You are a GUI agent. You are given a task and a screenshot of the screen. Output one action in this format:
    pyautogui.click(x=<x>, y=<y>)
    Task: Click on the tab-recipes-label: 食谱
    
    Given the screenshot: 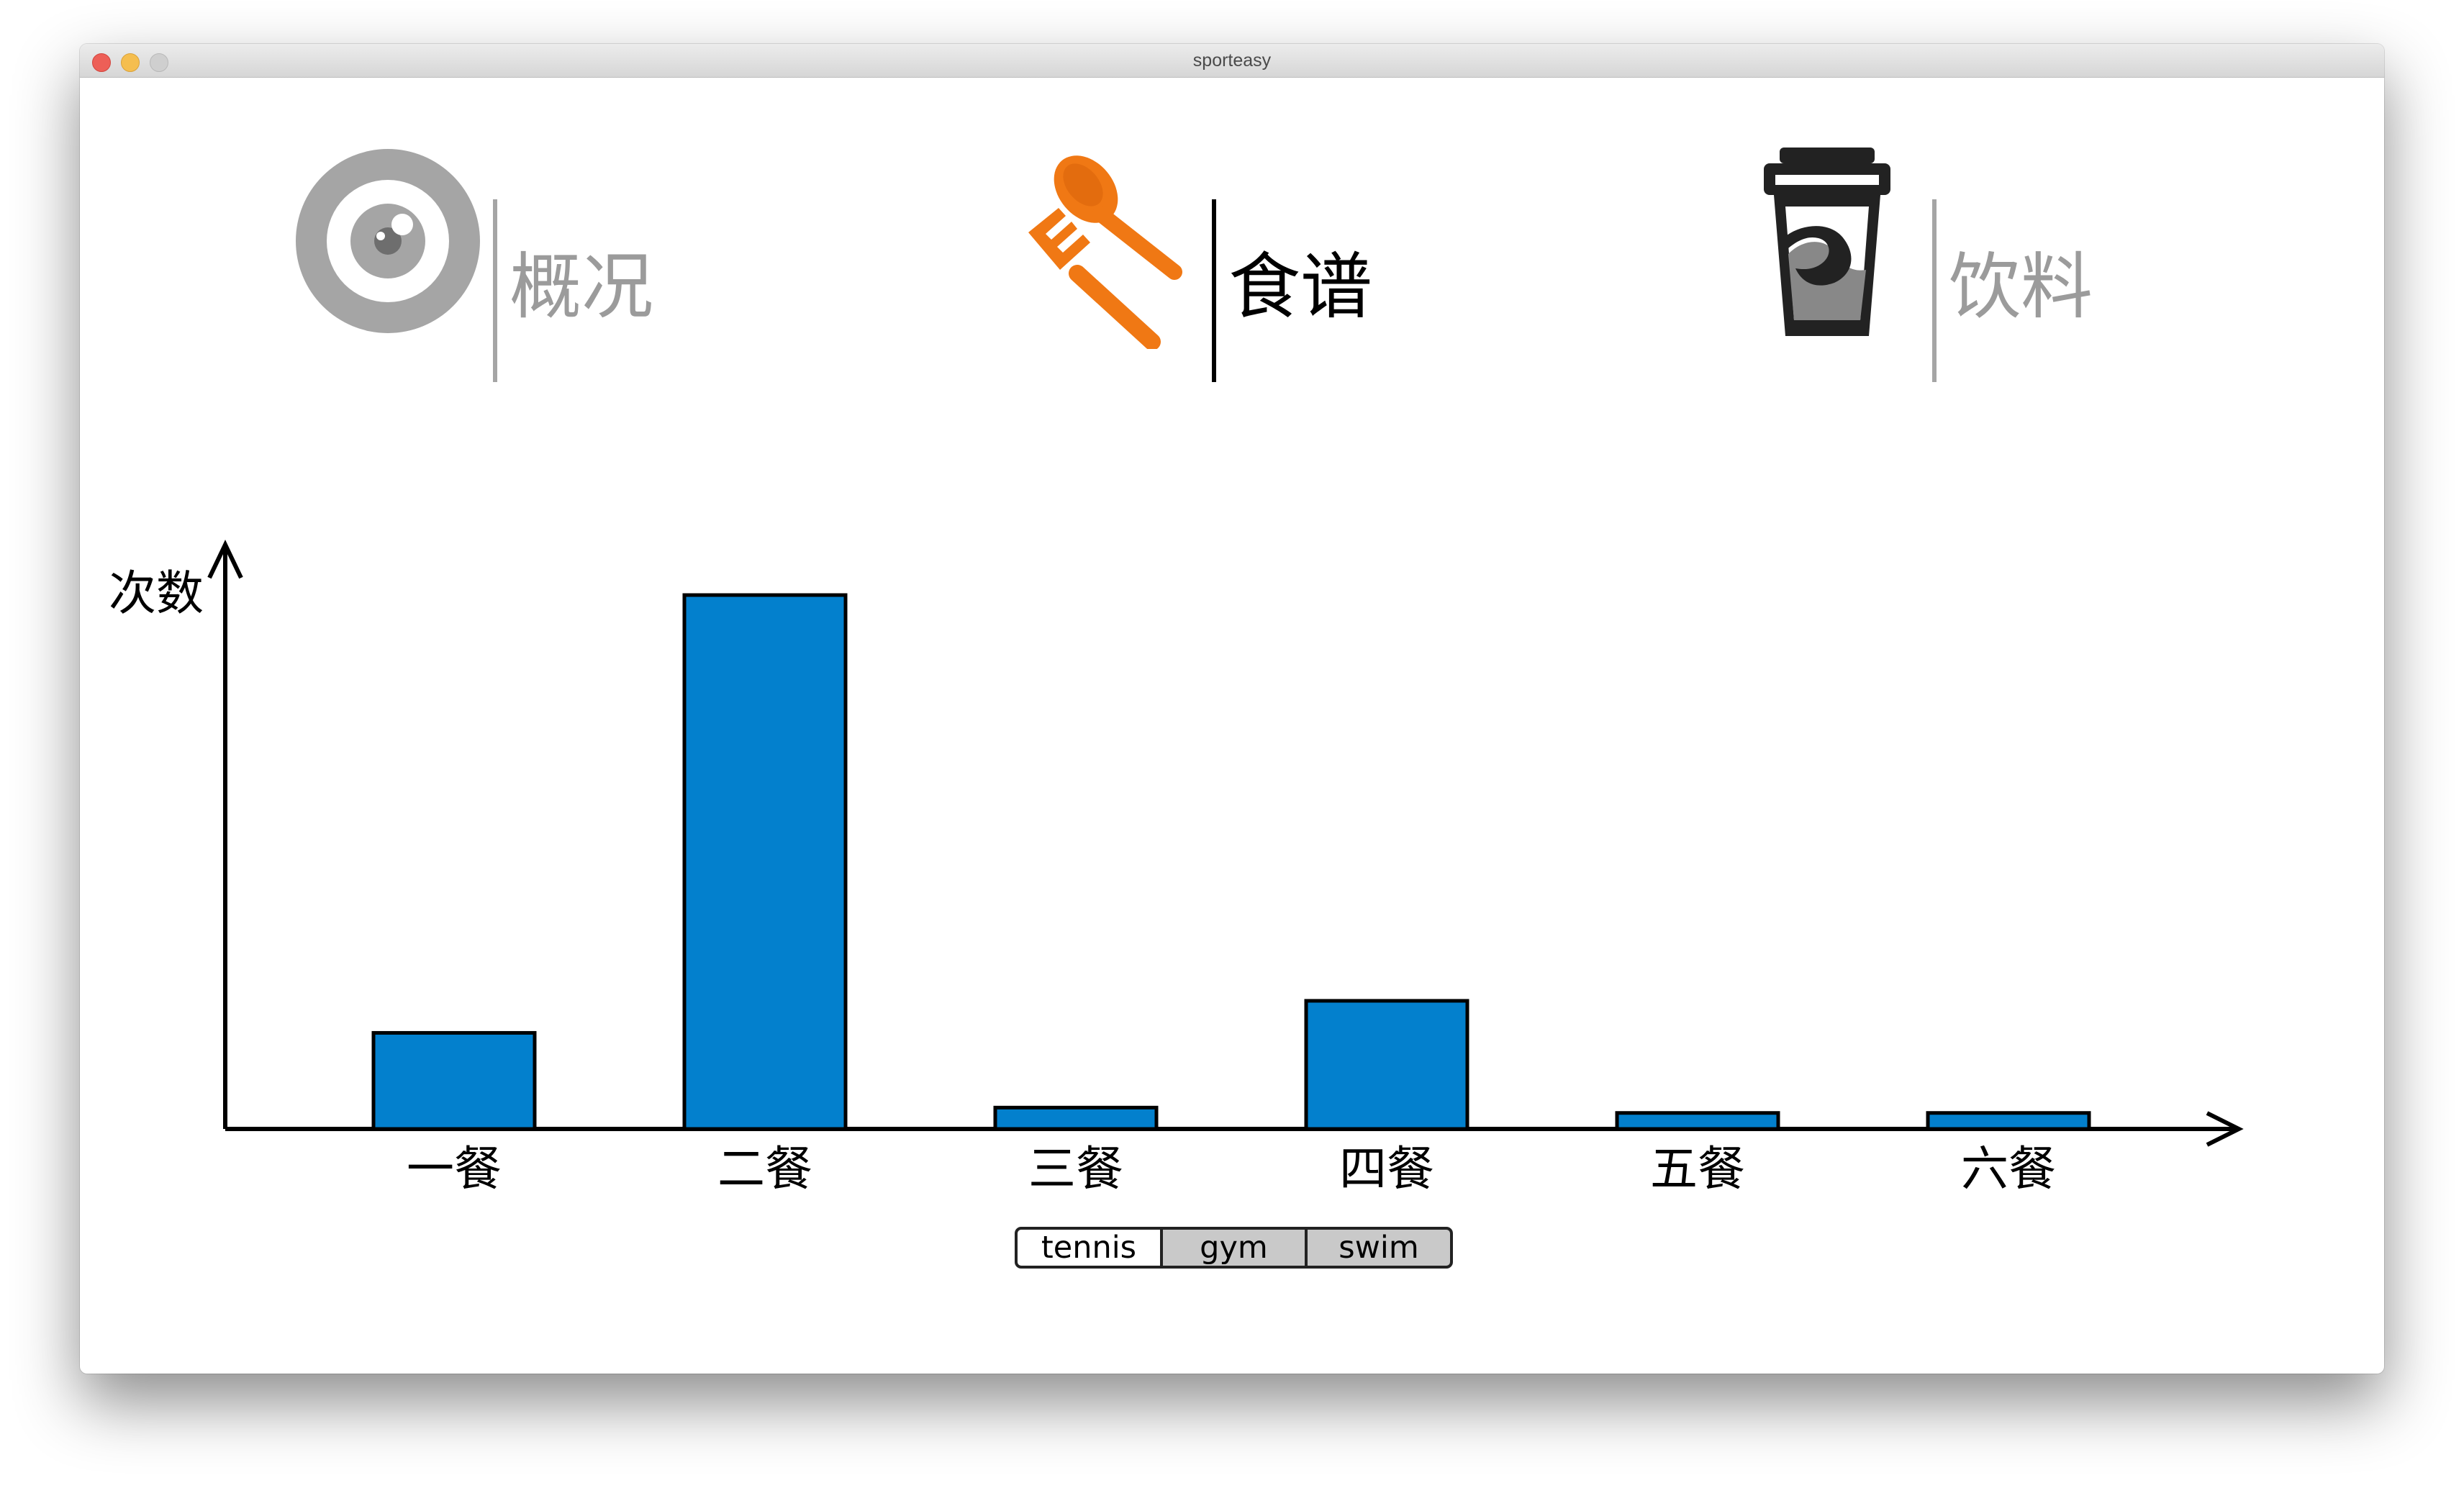 What is the action you would take?
    pyautogui.click(x=1300, y=287)
    